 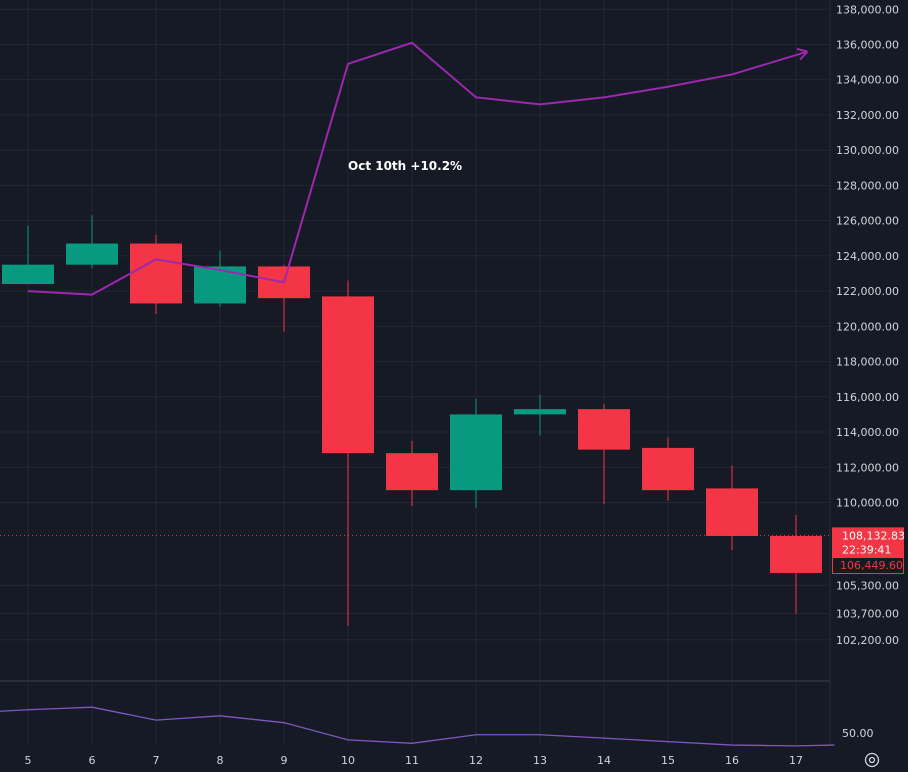 What do you see at coordinates (220, 760) in the screenshot?
I see `time-tick-label: 8` at bounding box center [220, 760].